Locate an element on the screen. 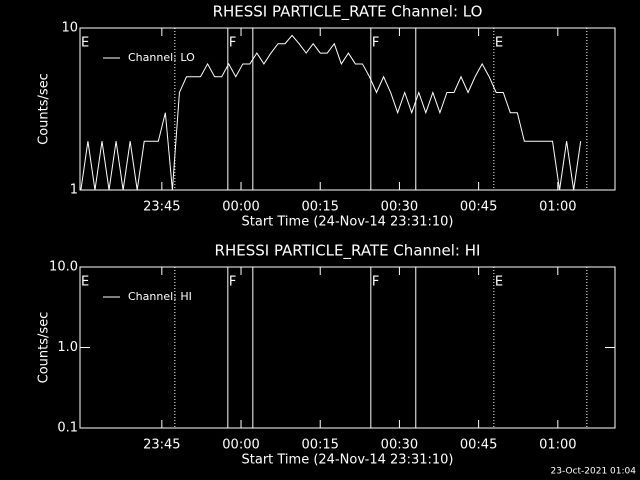  chart-title: RHESSI PARTICLE_RATE Channel: HI is located at coordinates (348, 251).